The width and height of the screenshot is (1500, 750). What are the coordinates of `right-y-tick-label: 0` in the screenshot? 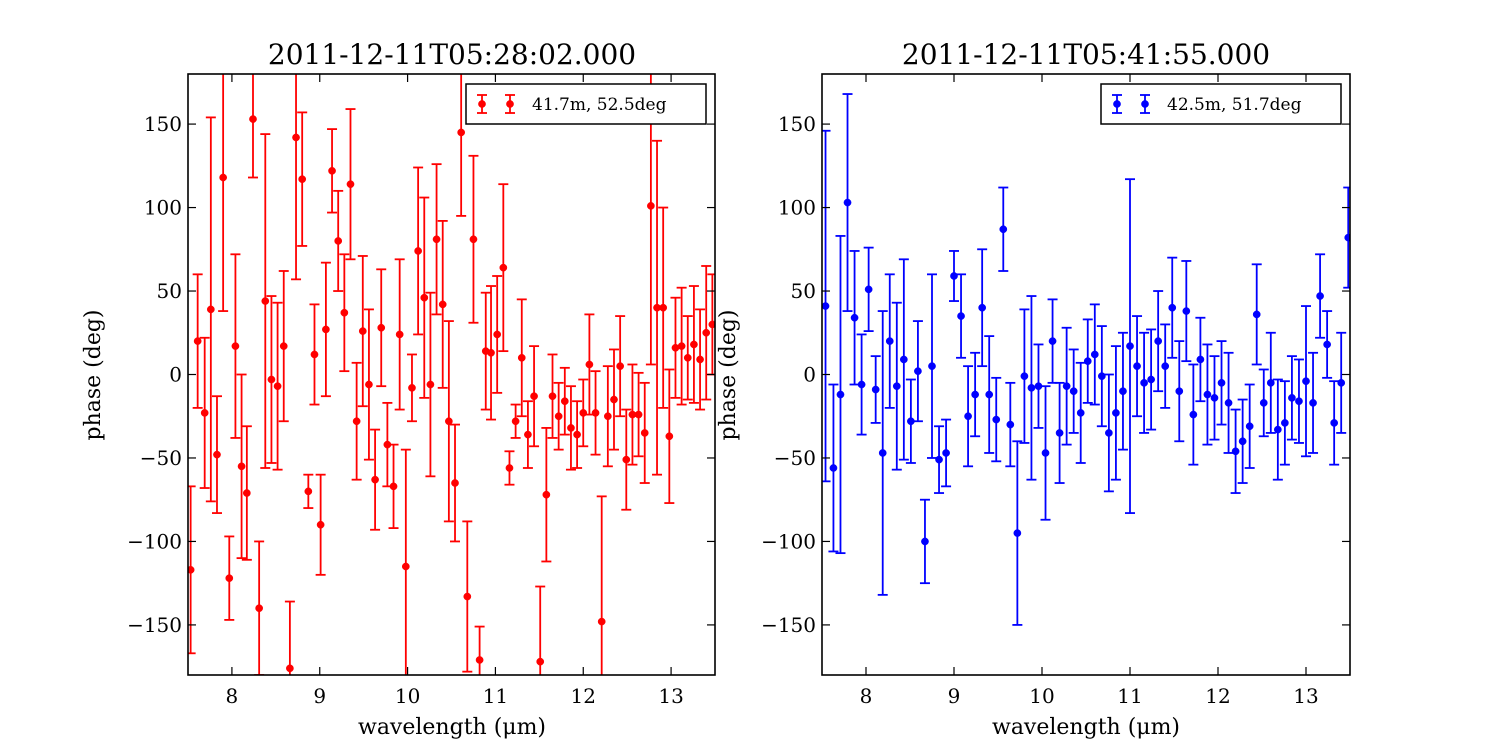 It's located at (809, 375).